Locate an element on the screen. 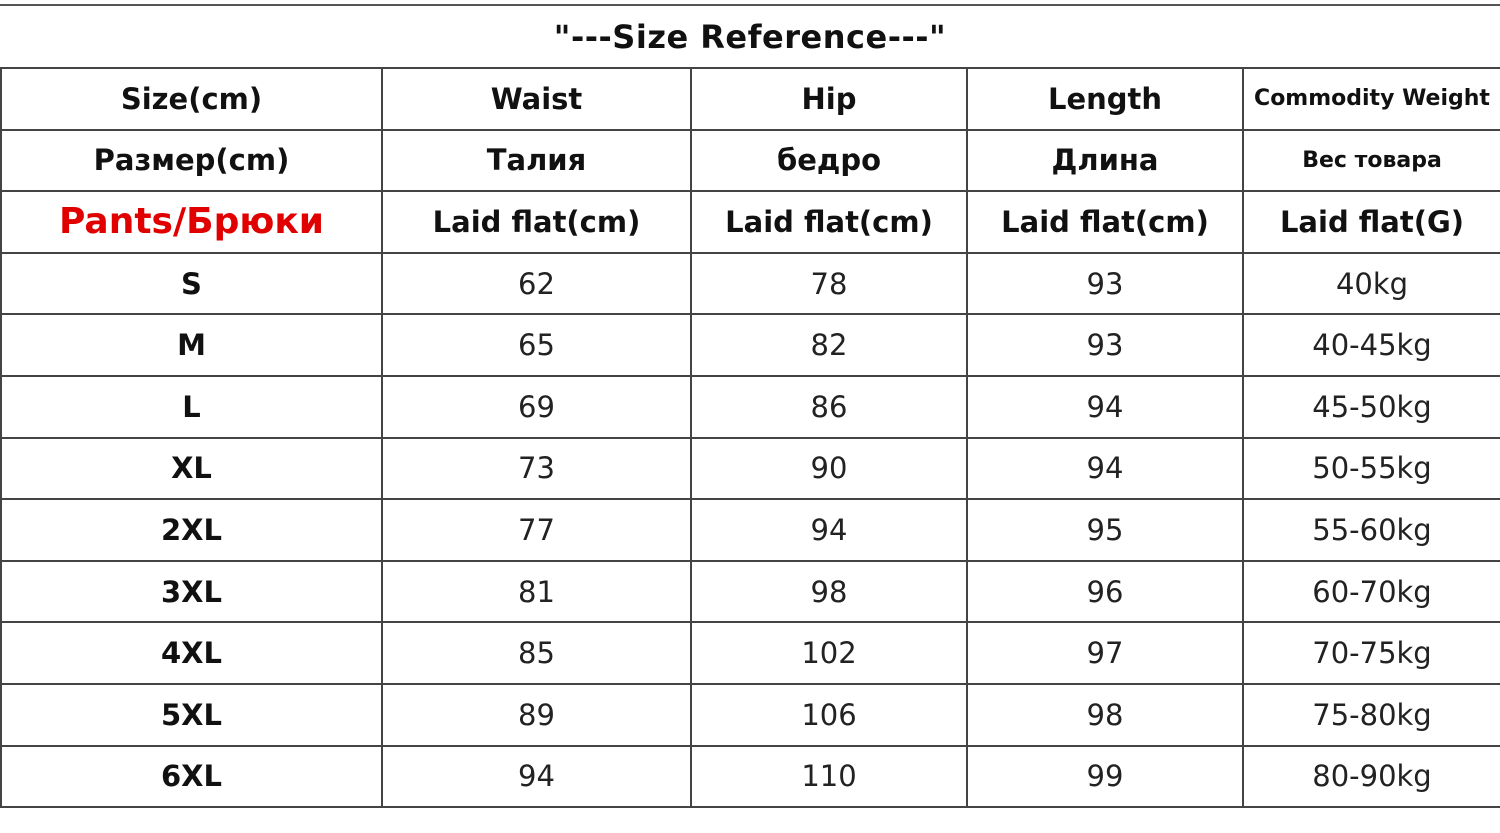 The height and width of the screenshot is (833, 1500). size-label-cell: XL is located at coordinates (191, 468).